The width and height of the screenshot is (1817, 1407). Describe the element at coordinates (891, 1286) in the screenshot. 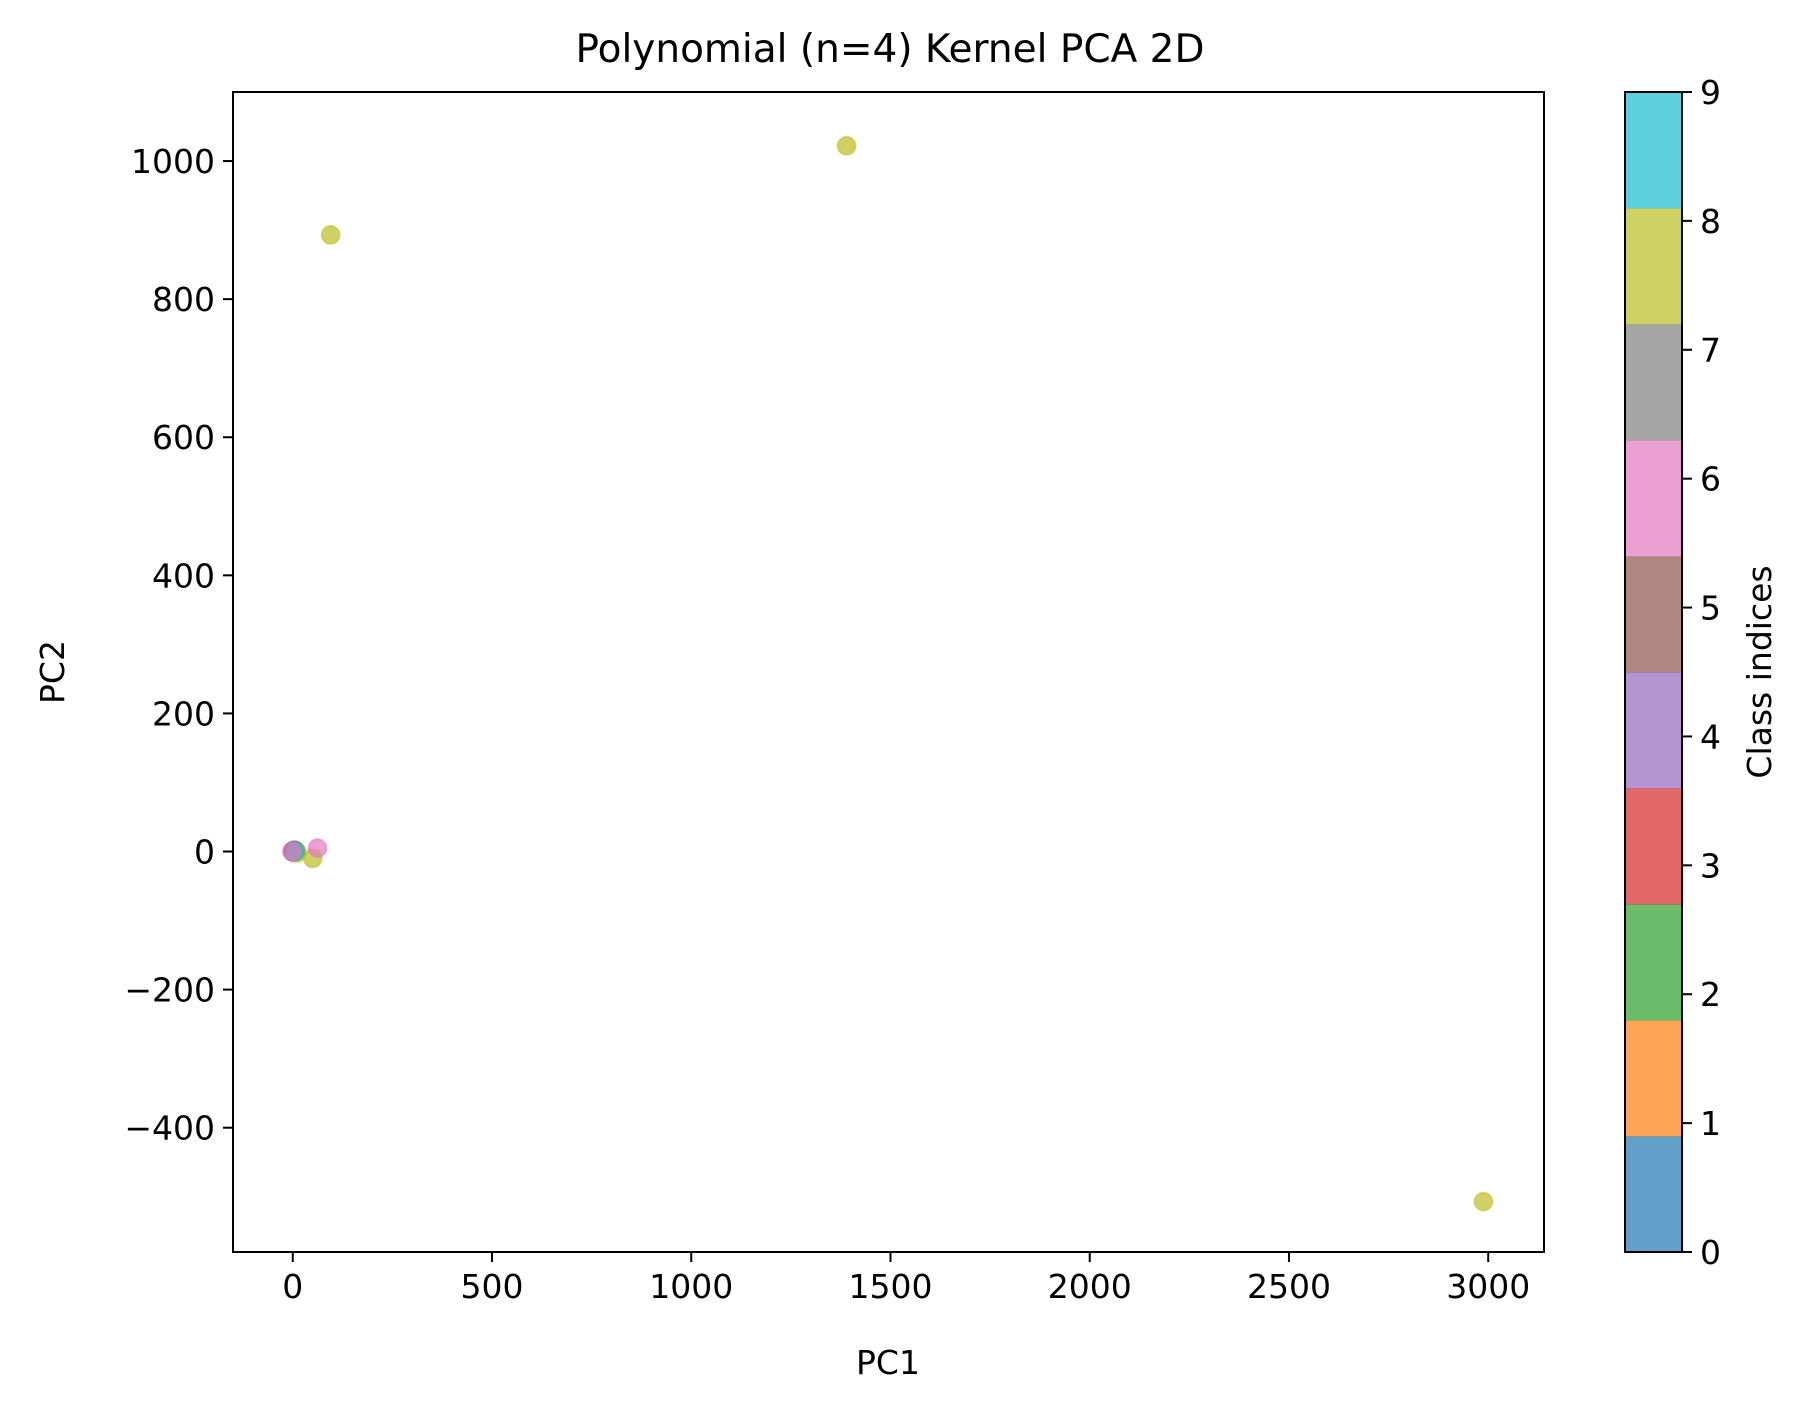

I see `x-tick-label: 1500` at that location.